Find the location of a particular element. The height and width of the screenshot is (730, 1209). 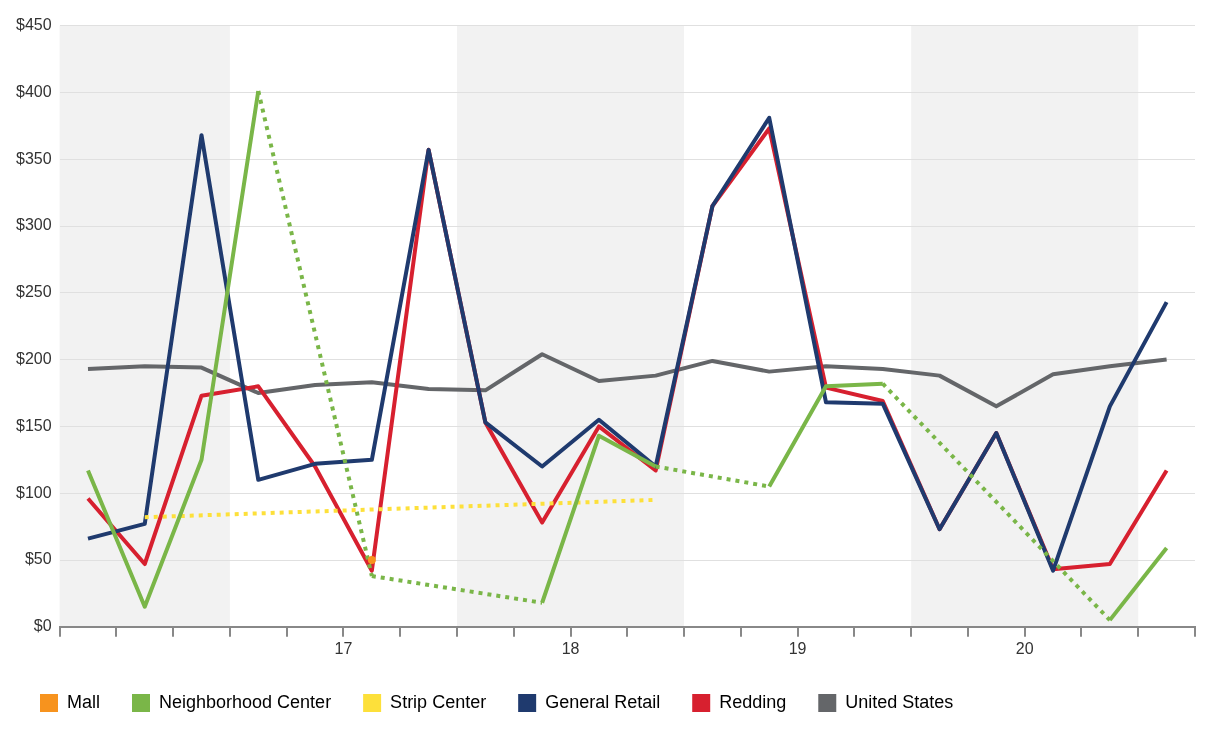

legend-label: Redding is located at coordinates (753, 701).